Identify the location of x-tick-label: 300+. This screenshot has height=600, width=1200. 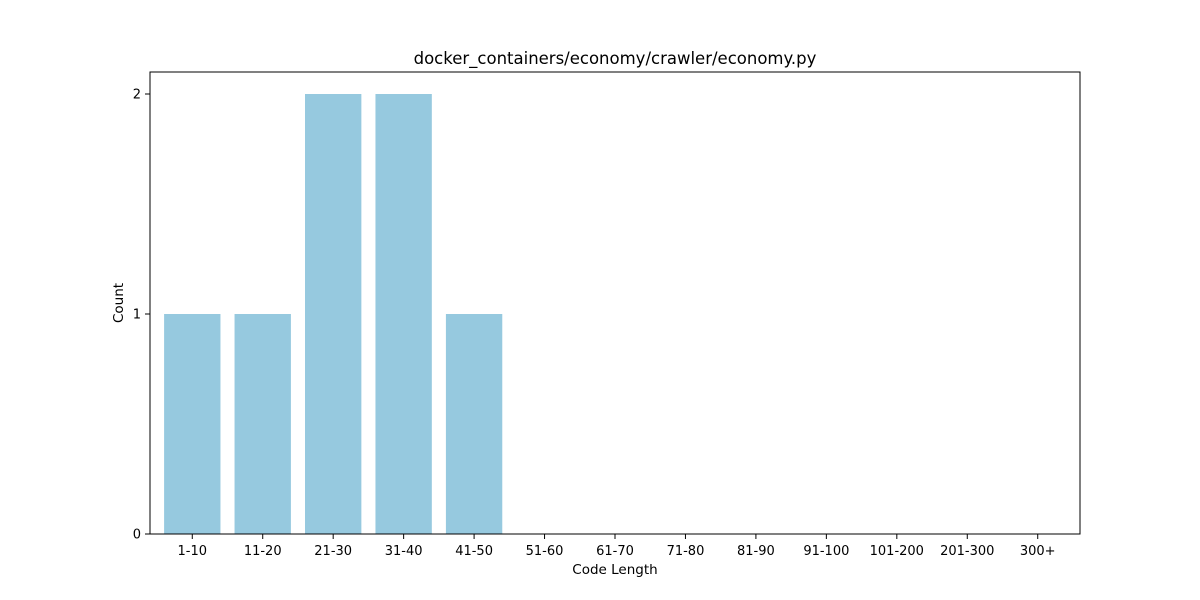
(1038, 551).